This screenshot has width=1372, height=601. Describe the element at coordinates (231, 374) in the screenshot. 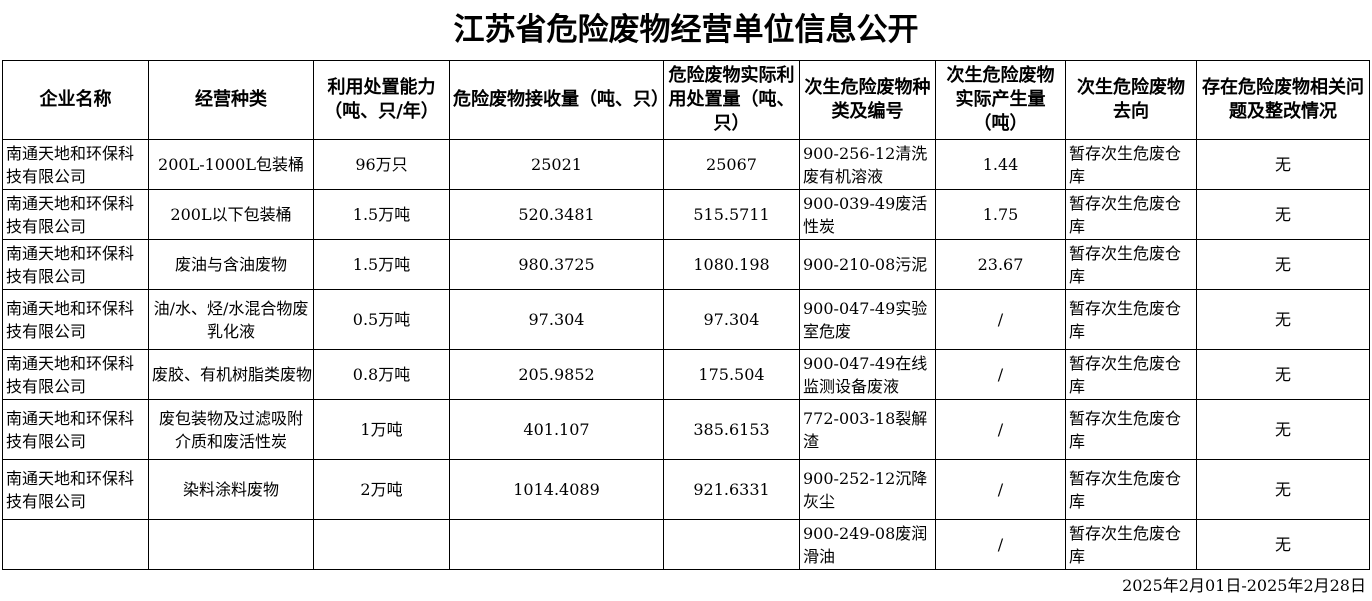

I see `cell-type: 废胶、有机树脂类废物` at that location.